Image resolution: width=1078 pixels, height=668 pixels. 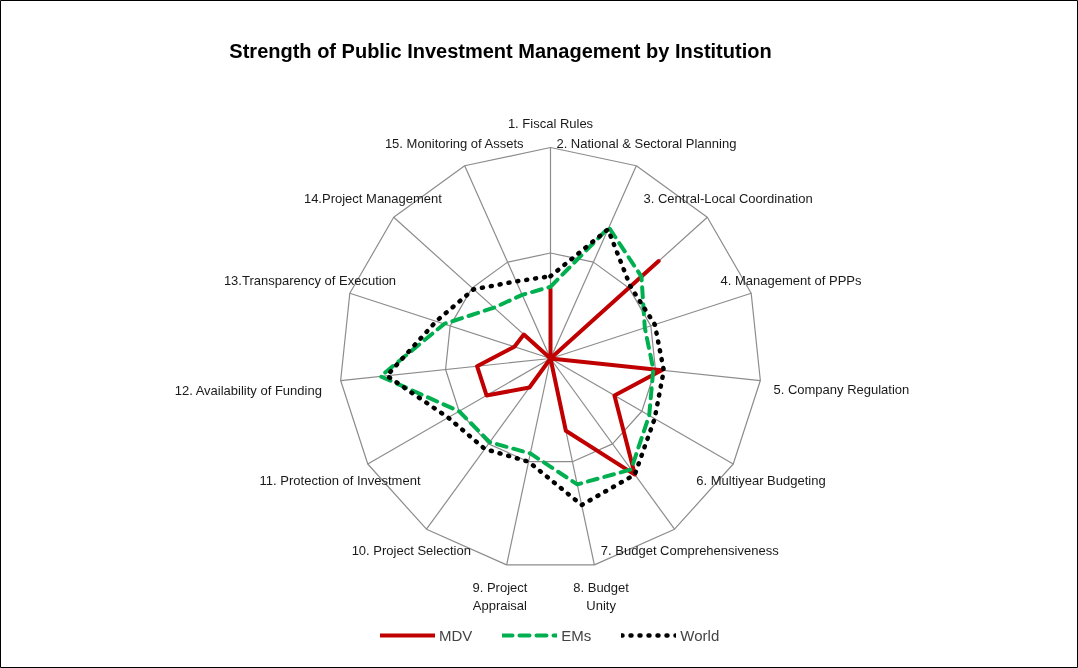 What do you see at coordinates (248, 390) in the screenshot?
I see `spoke-label: 12. Availability of Funding` at bounding box center [248, 390].